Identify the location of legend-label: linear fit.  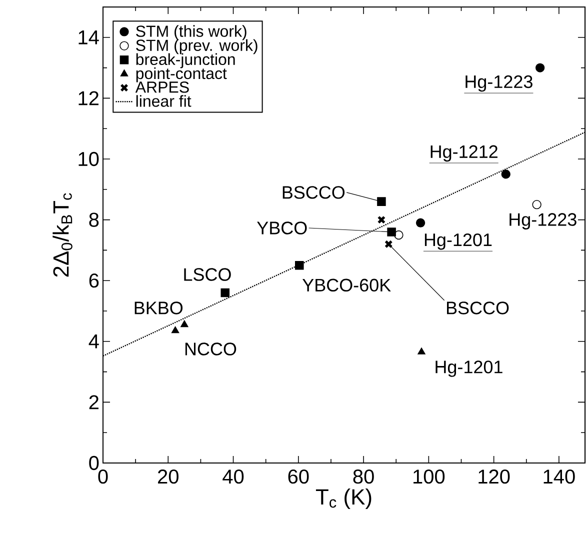
(164, 101).